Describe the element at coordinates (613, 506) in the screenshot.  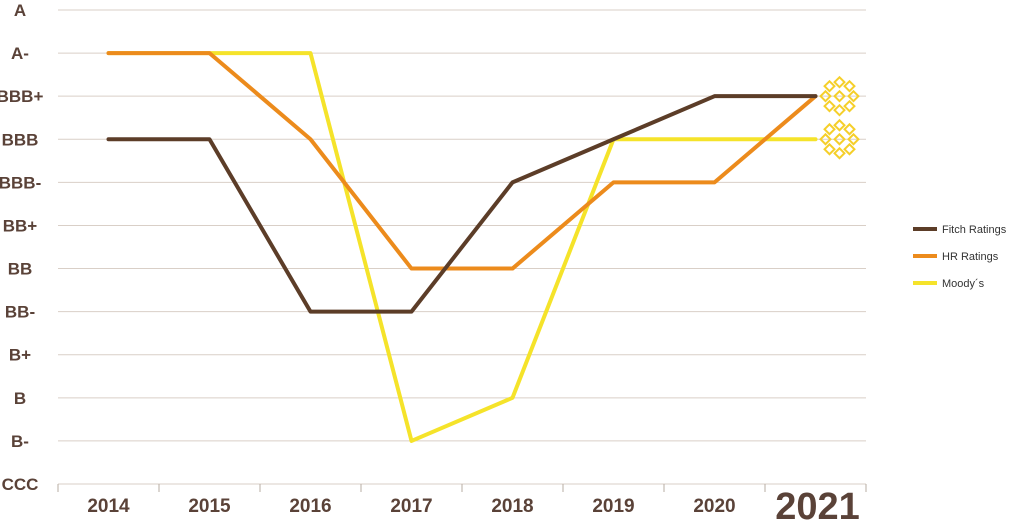
I see `x-tick-label: 2019` at that location.